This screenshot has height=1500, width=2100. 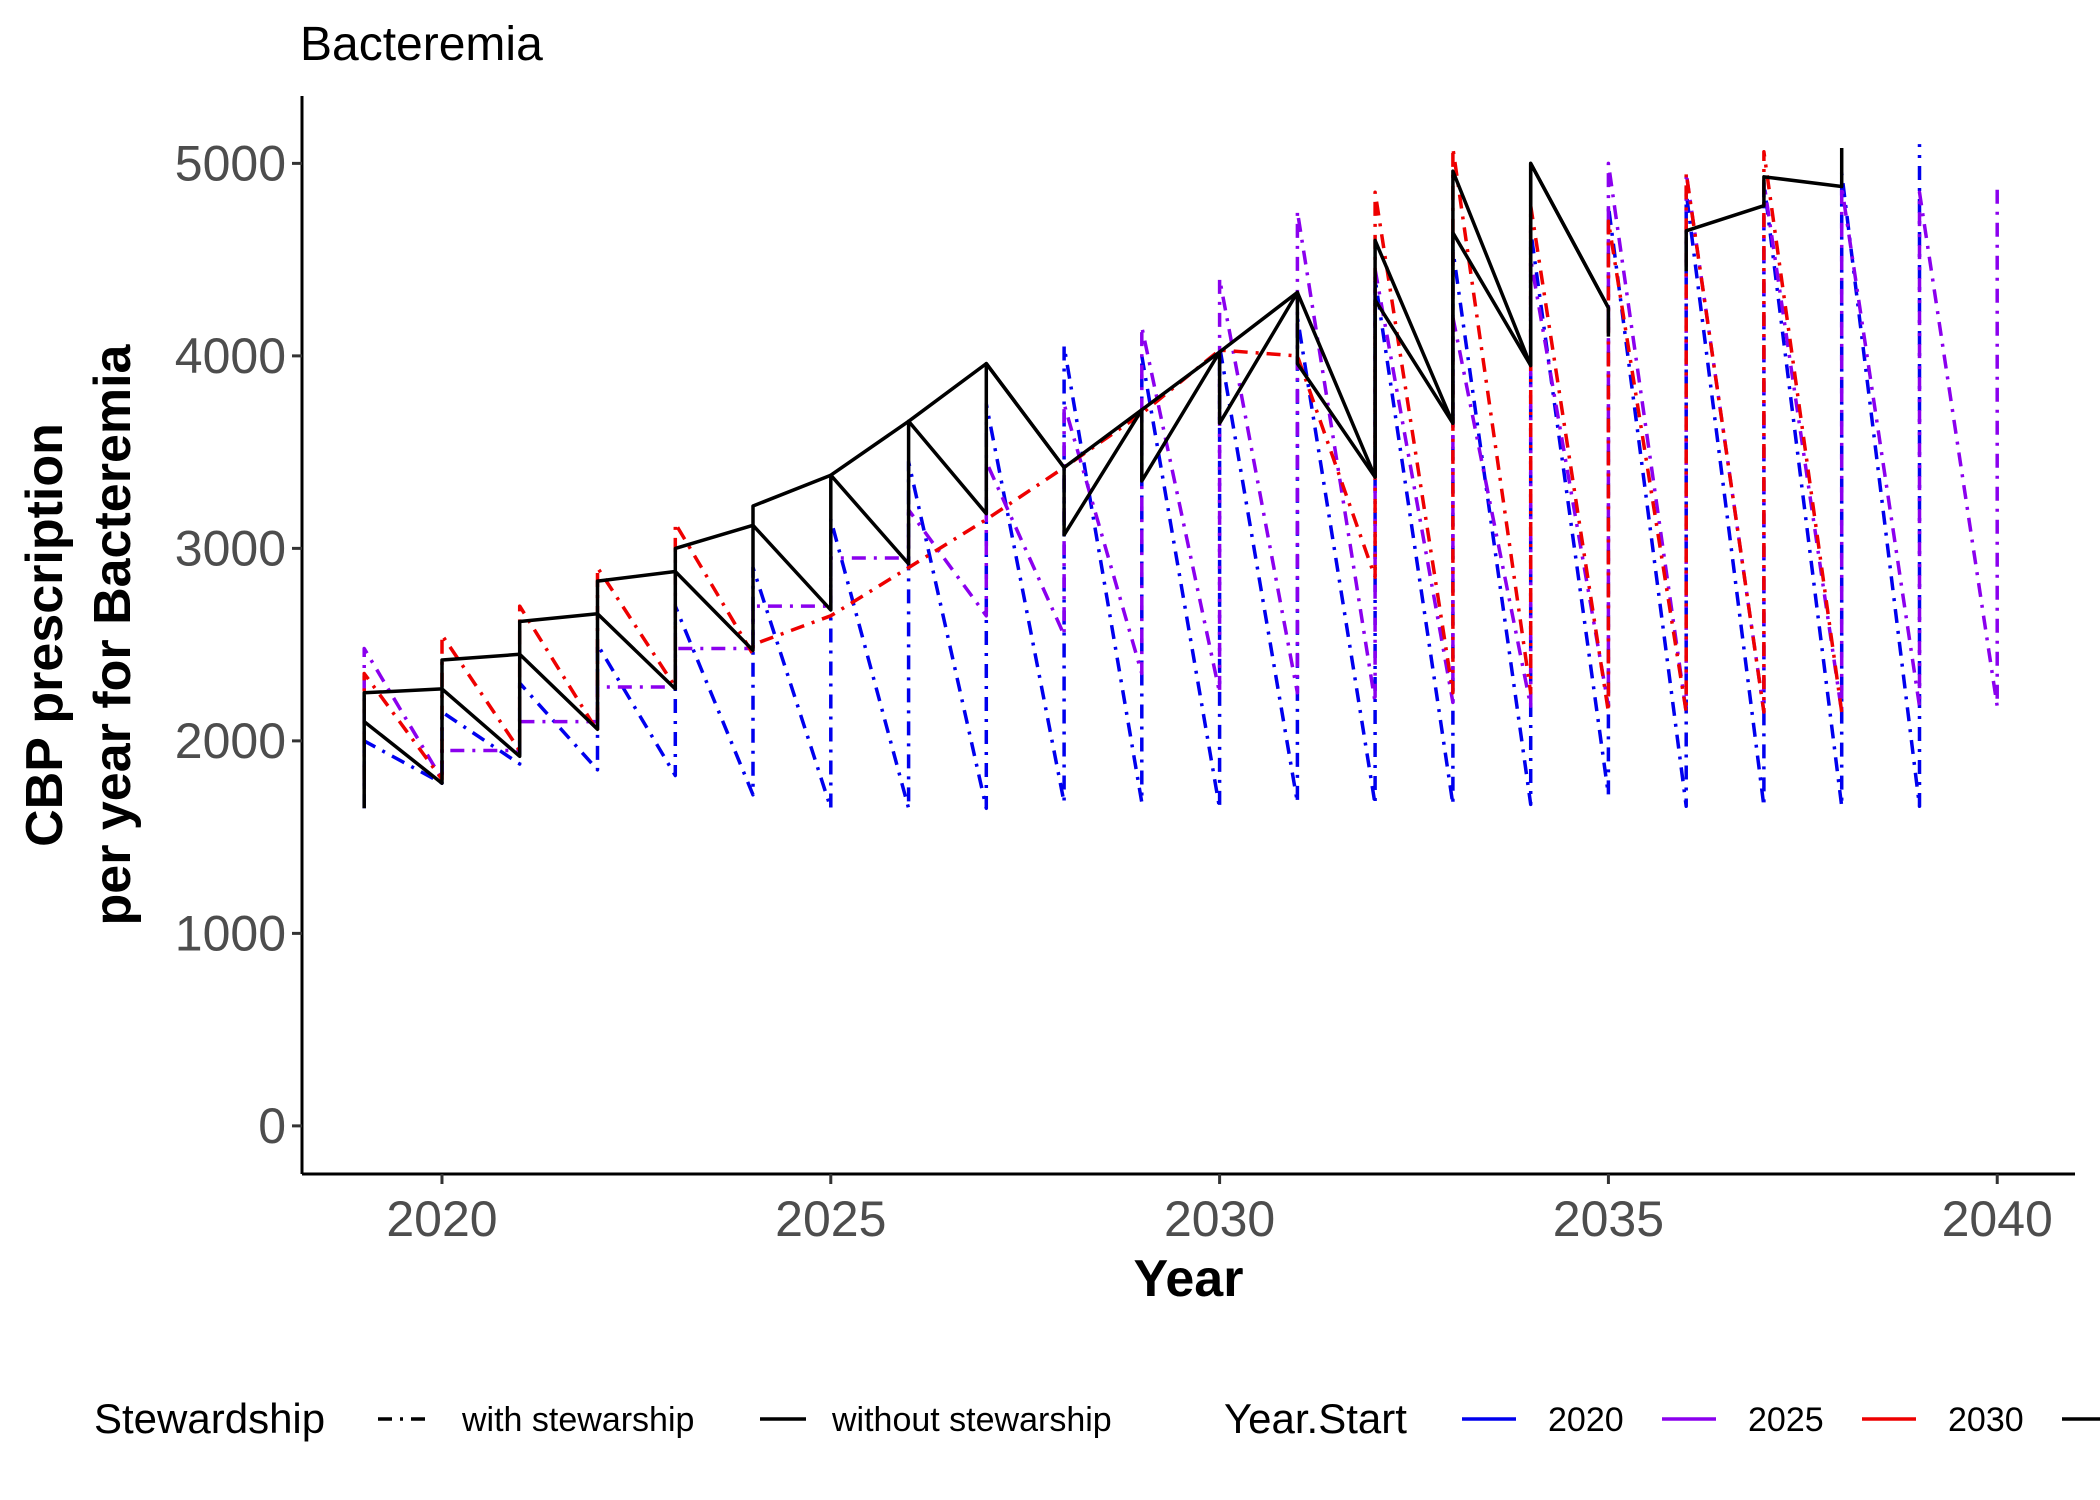 I want to click on x-tick-label: 2040, so click(x=1997, y=1219).